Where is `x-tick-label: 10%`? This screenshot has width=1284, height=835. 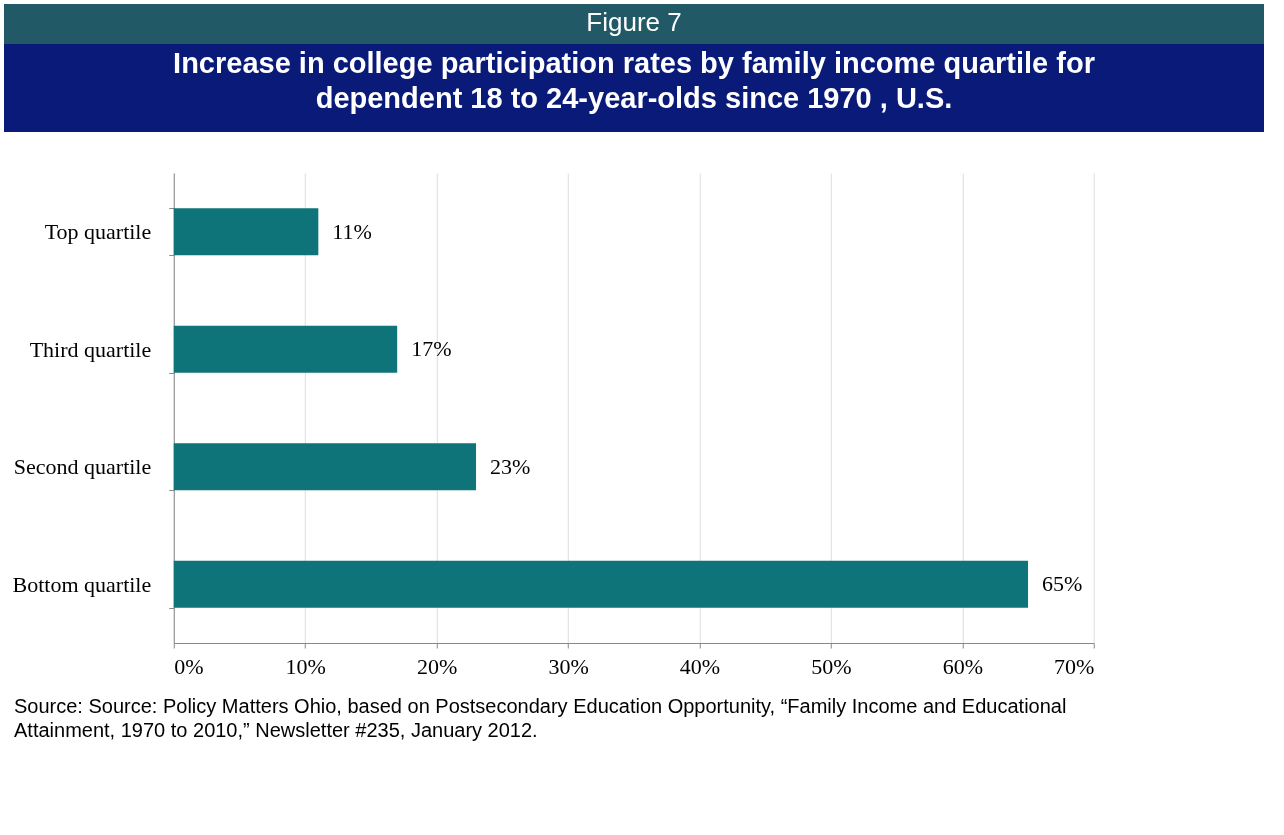
x-tick-label: 10% is located at coordinates (305, 666).